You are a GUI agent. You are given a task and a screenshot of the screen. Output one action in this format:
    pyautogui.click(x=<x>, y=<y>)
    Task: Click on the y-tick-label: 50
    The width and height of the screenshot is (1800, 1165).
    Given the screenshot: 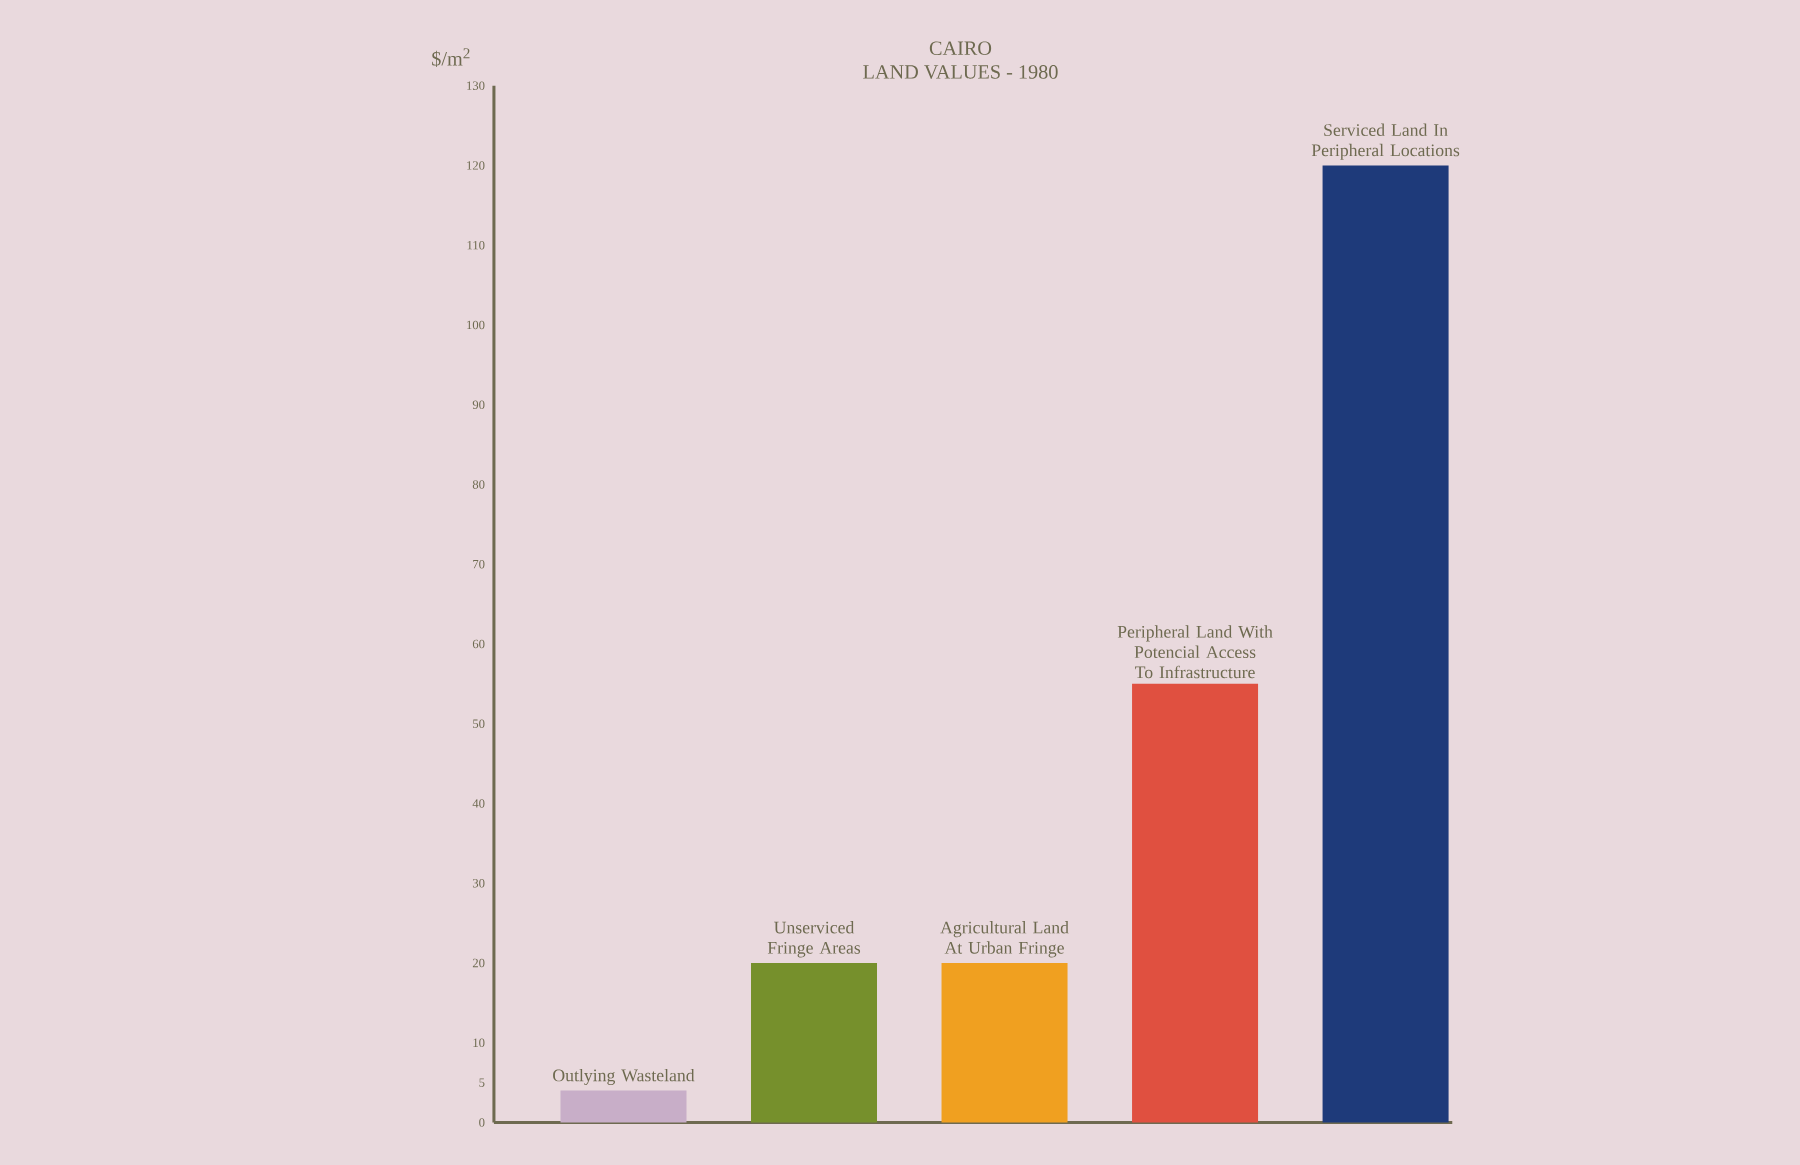 What is the action you would take?
    pyautogui.click(x=479, y=723)
    